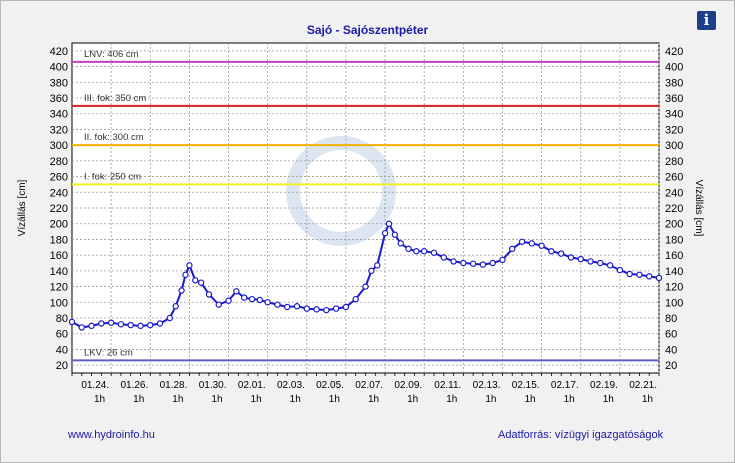 The image size is (735, 463). I want to click on x-tick-date: 01.26., so click(134, 385).